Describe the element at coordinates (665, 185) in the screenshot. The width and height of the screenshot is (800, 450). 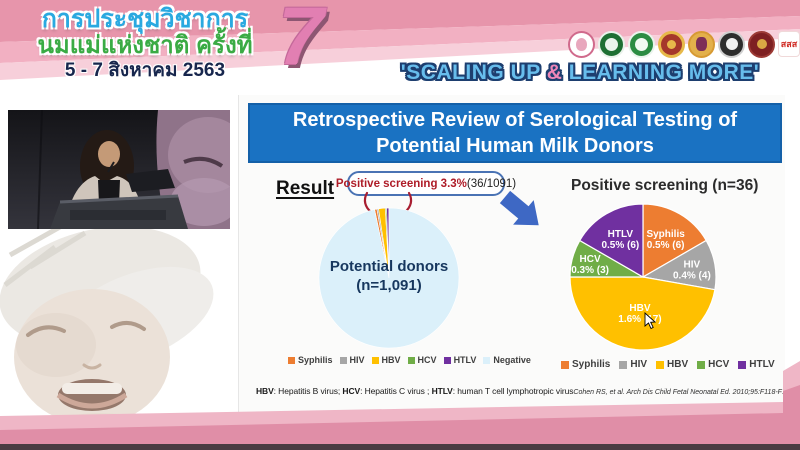
I see `positive-screening-title: Positive screening (n=36)` at that location.